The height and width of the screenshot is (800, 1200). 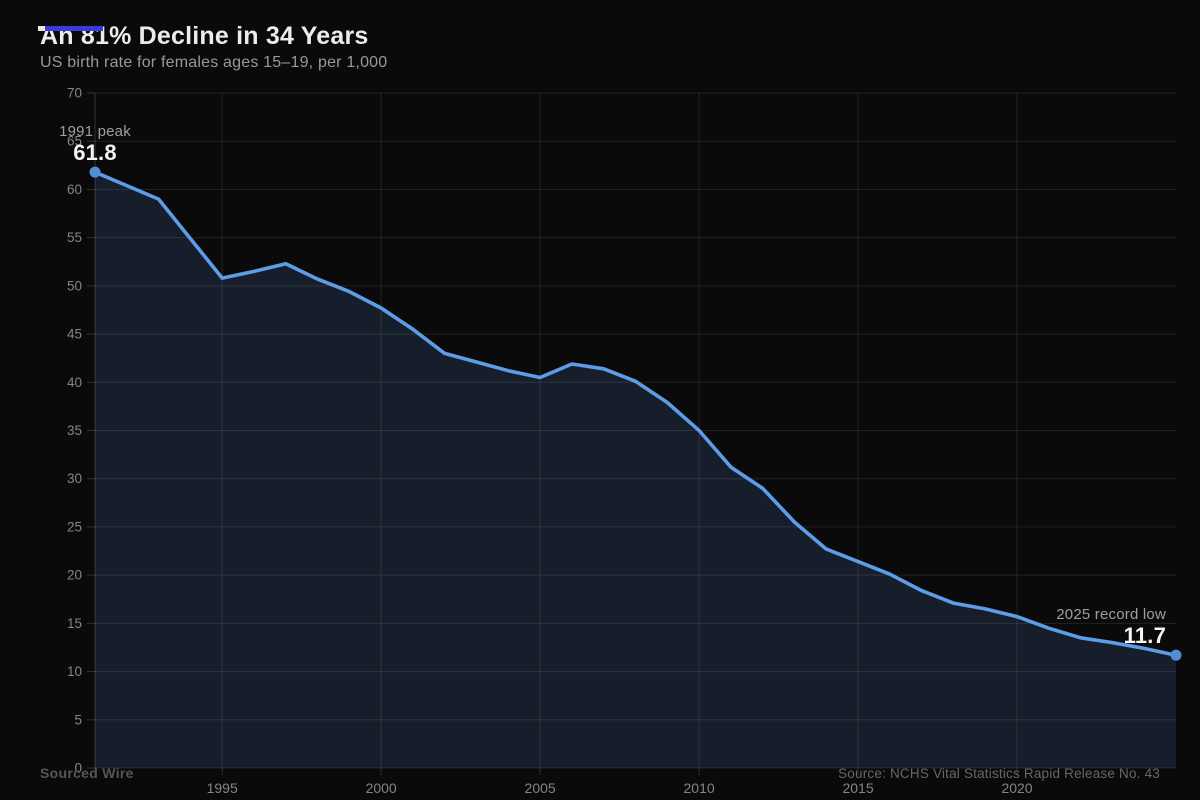 I want to click on svg-text: 2020, so click(x=1016, y=788).